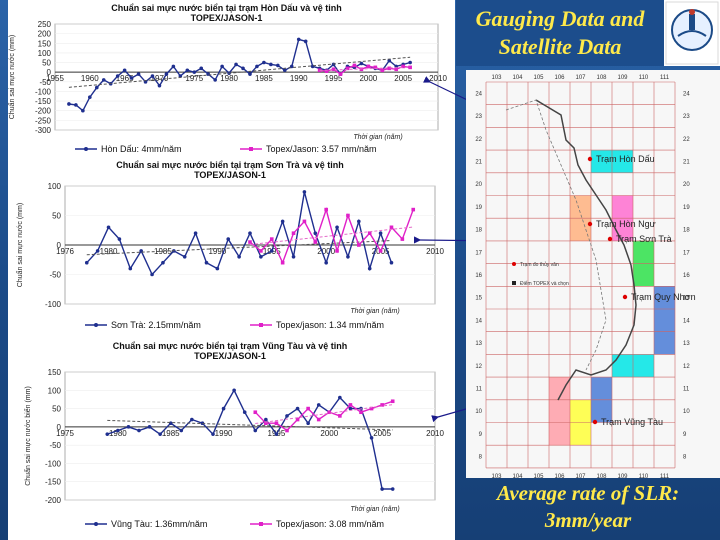 This screenshot has width=720, height=540. I want to click on trend-line-gauge, so click(250, 425).